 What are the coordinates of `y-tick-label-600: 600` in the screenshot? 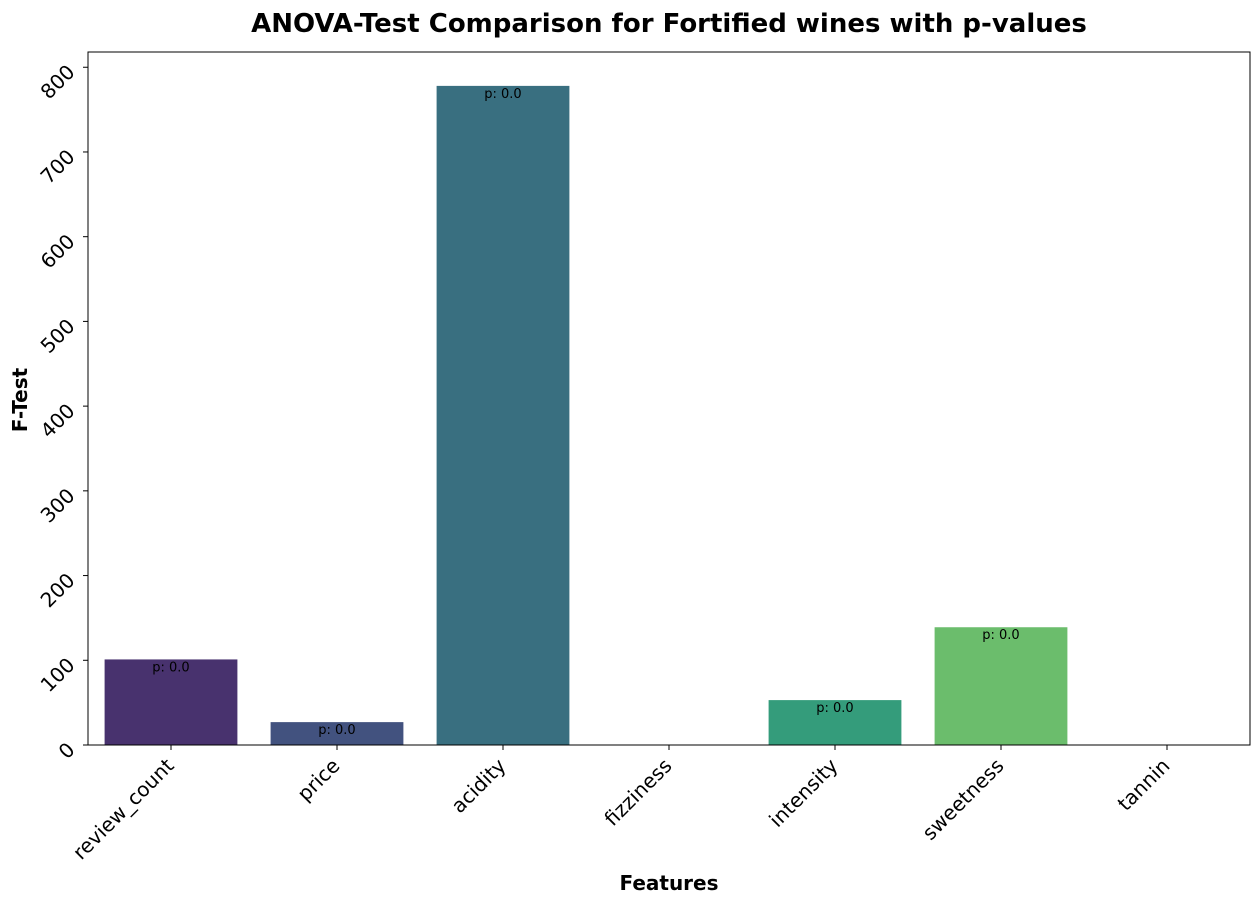 It's located at (58, 251).